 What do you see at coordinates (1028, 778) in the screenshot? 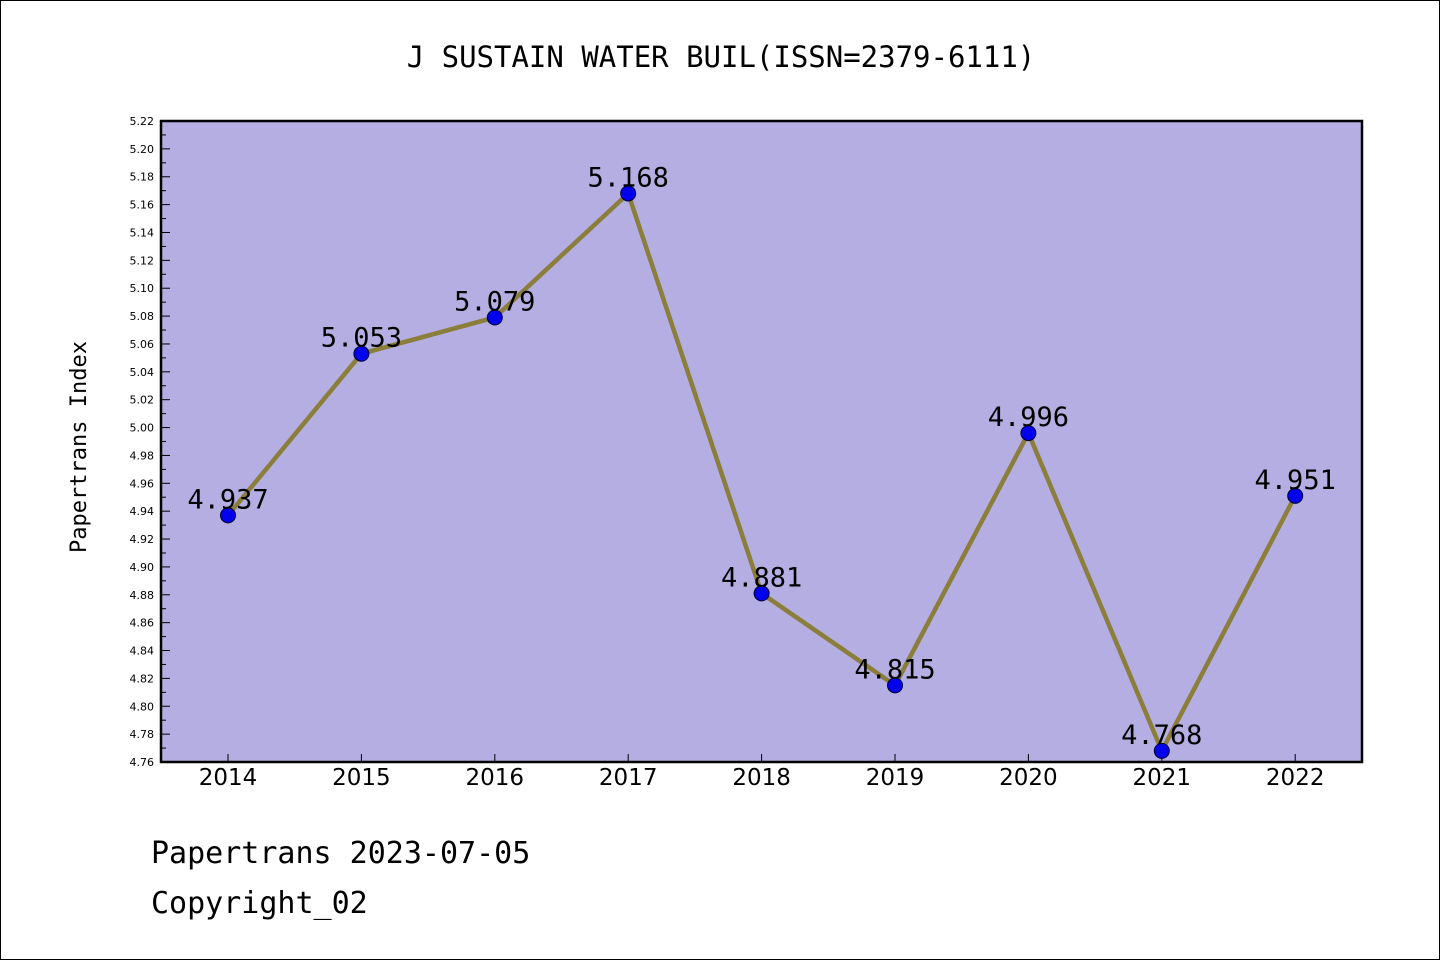
I see `x-tick-label: 2020` at bounding box center [1028, 778].